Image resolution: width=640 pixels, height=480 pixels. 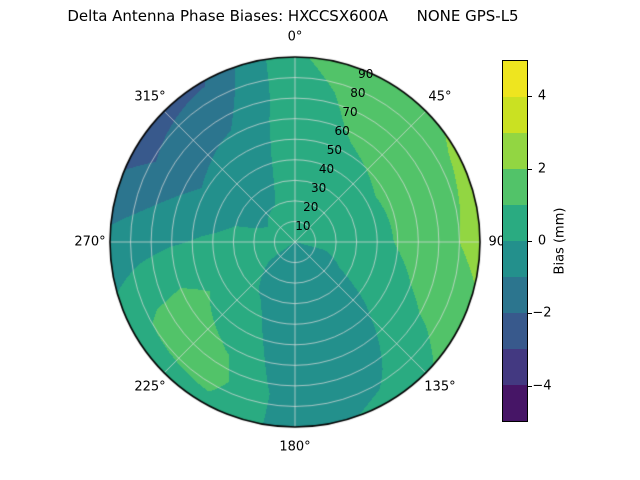 What do you see at coordinates (303, 226) in the screenshot?
I see `radial-tick-label: 10` at bounding box center [303, 226].